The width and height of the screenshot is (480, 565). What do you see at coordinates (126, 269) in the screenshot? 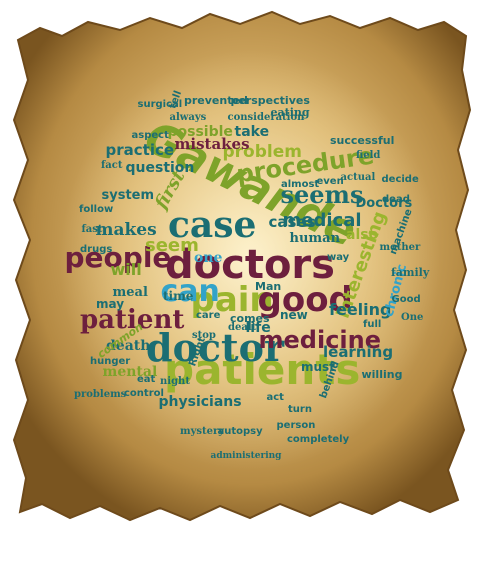
I see `cloud-word-will: will` at bounding box center [126, 269].